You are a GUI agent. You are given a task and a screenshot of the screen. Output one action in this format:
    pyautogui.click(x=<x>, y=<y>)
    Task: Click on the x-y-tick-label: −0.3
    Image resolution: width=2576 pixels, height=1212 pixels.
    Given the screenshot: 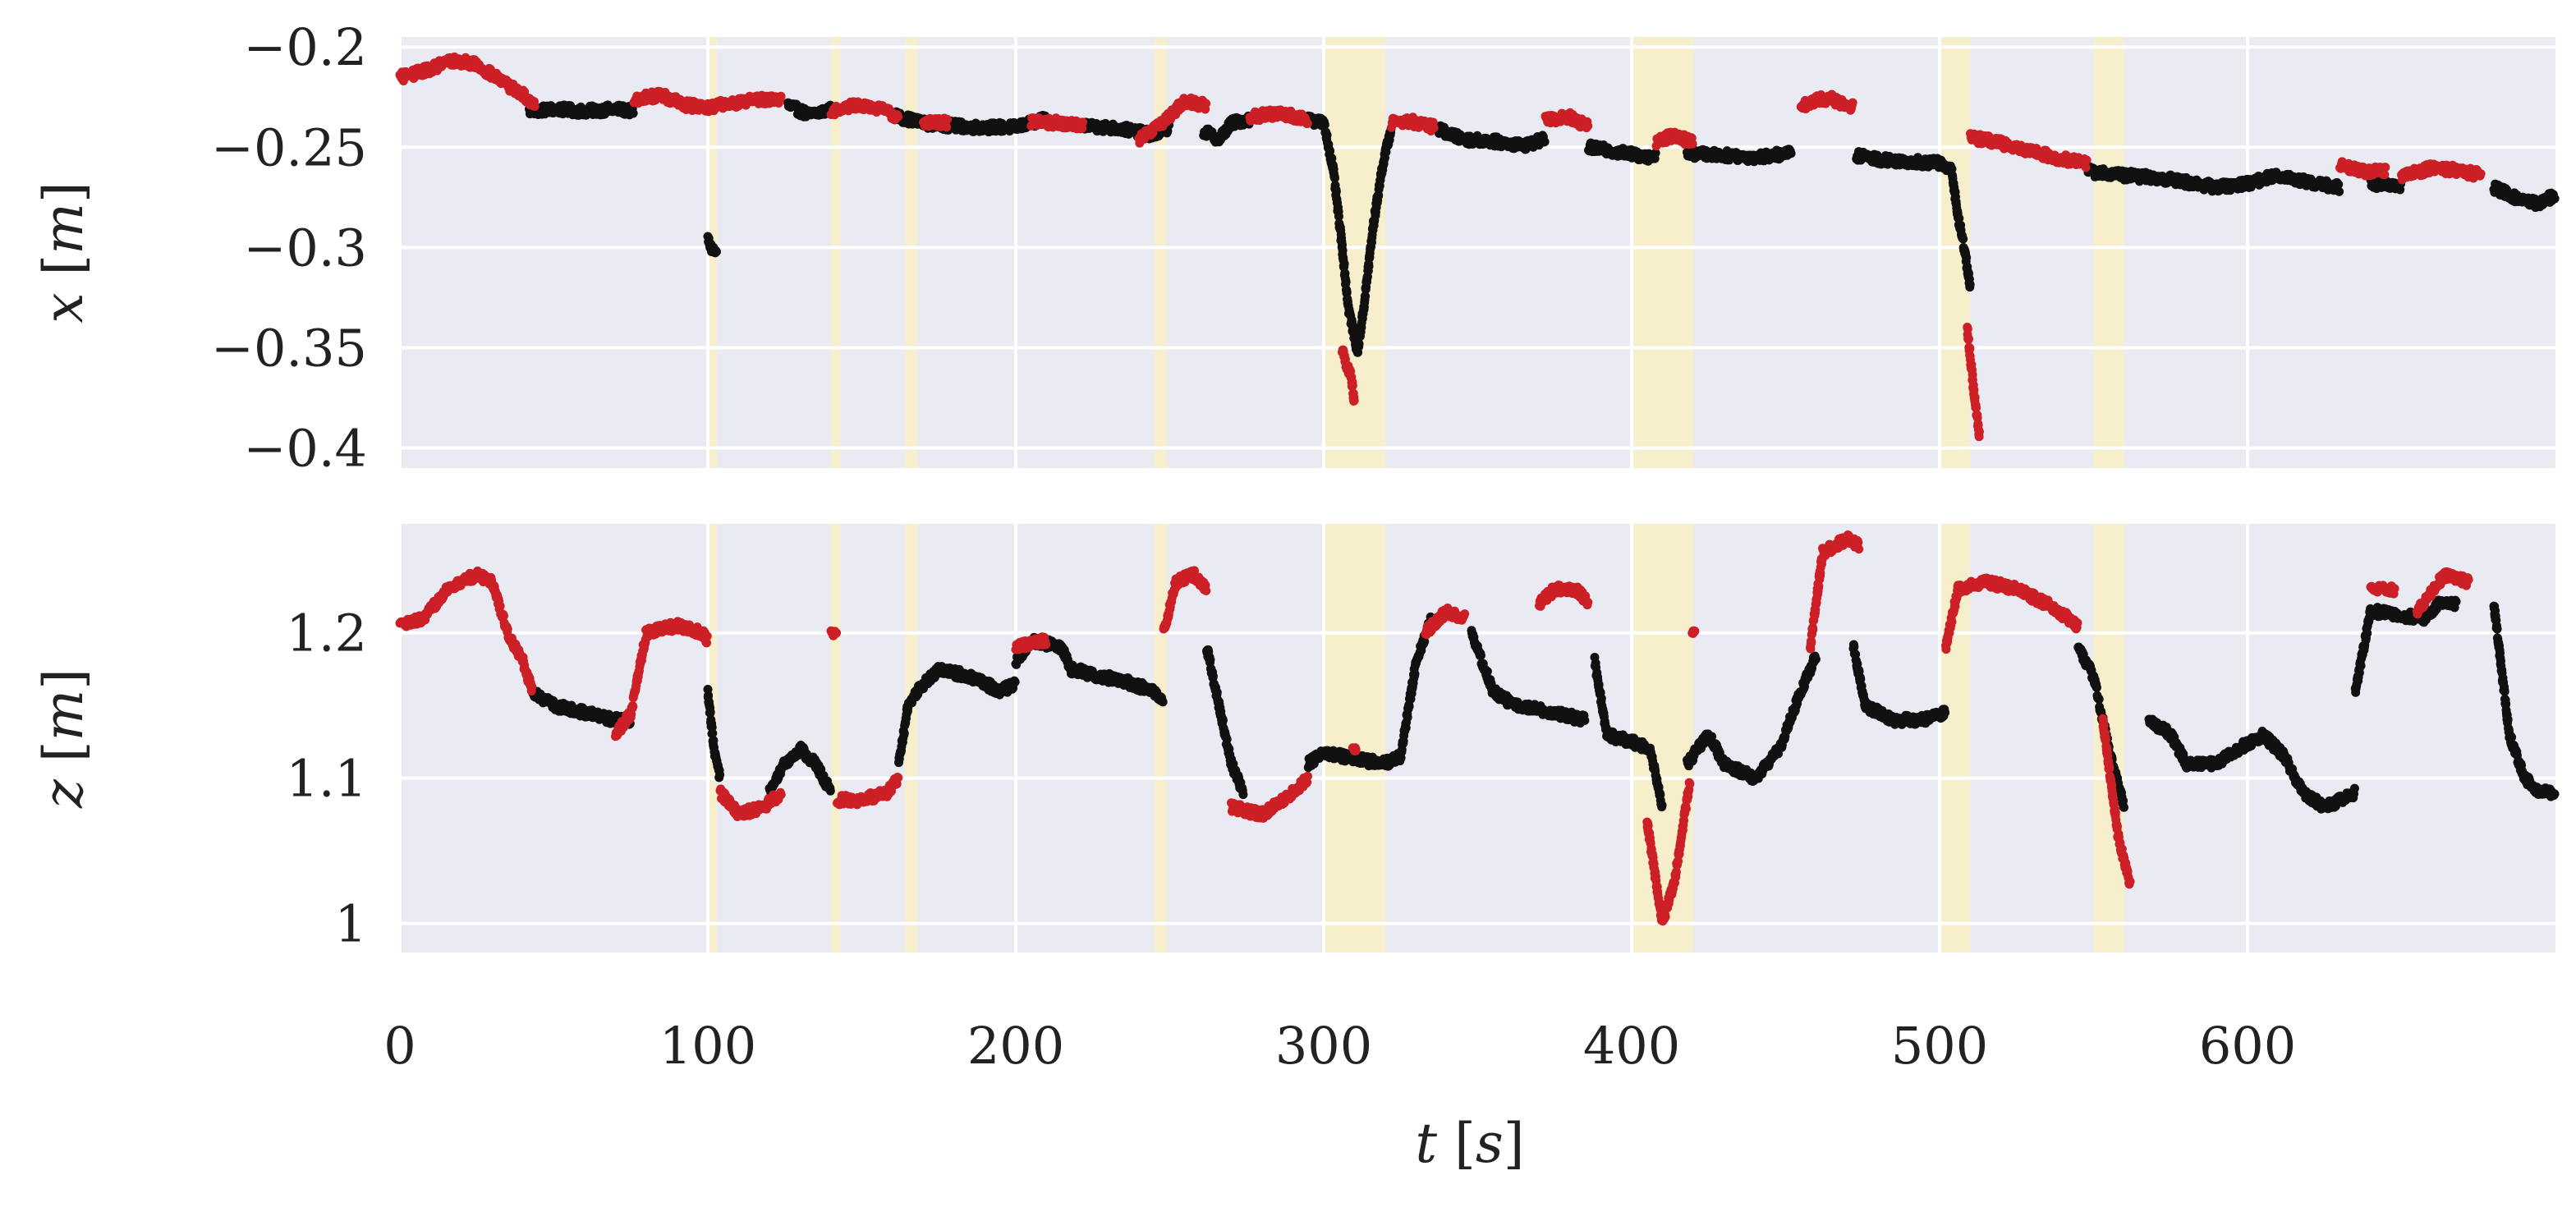 What is the action you would take?
    pyautogui.click(x=305, y=248)
    